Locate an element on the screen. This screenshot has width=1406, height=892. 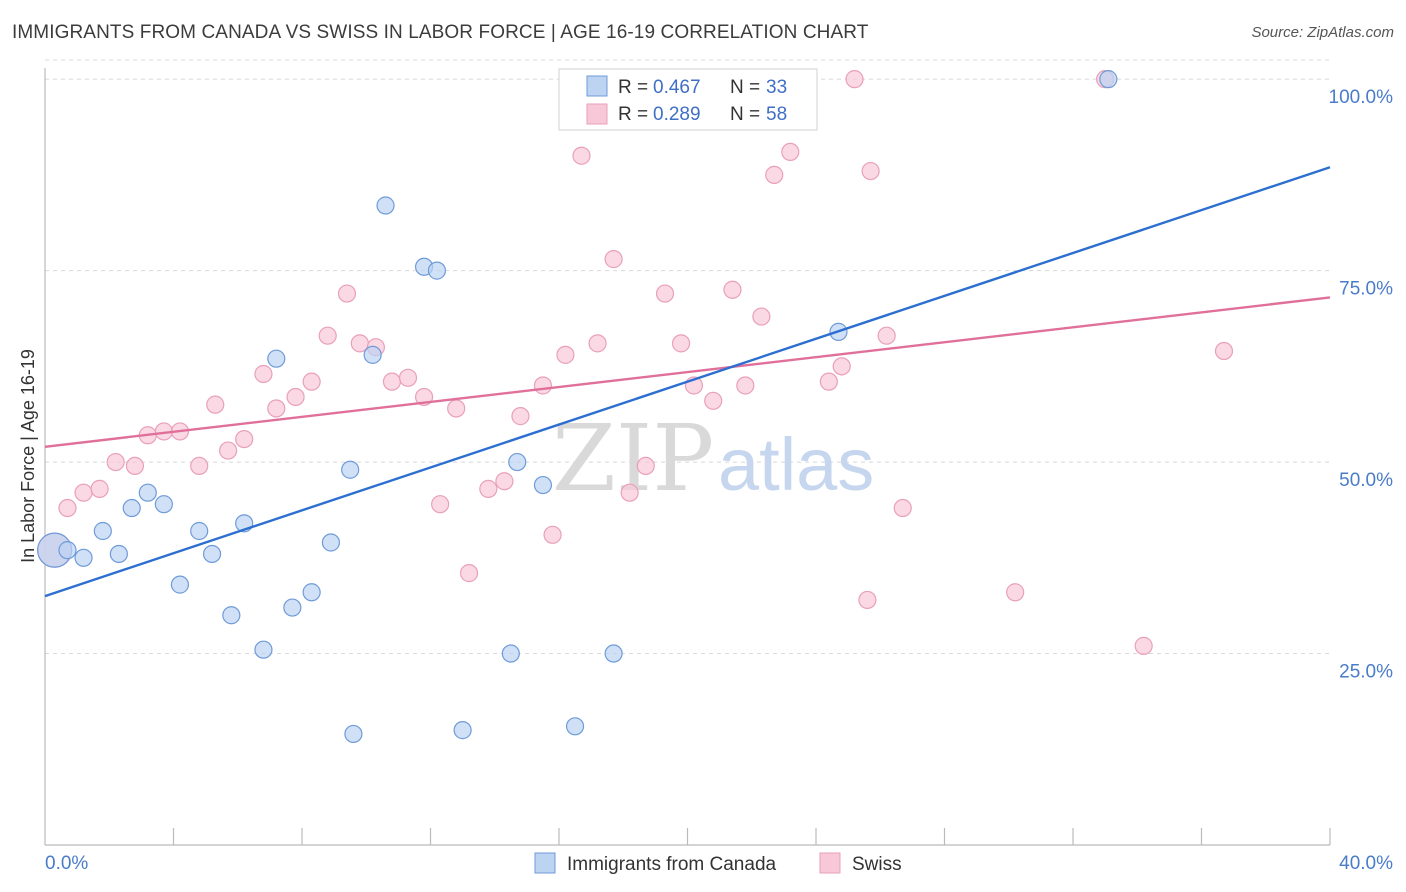
legend-r-label-canada: R = is located at coordinates (633, 87).